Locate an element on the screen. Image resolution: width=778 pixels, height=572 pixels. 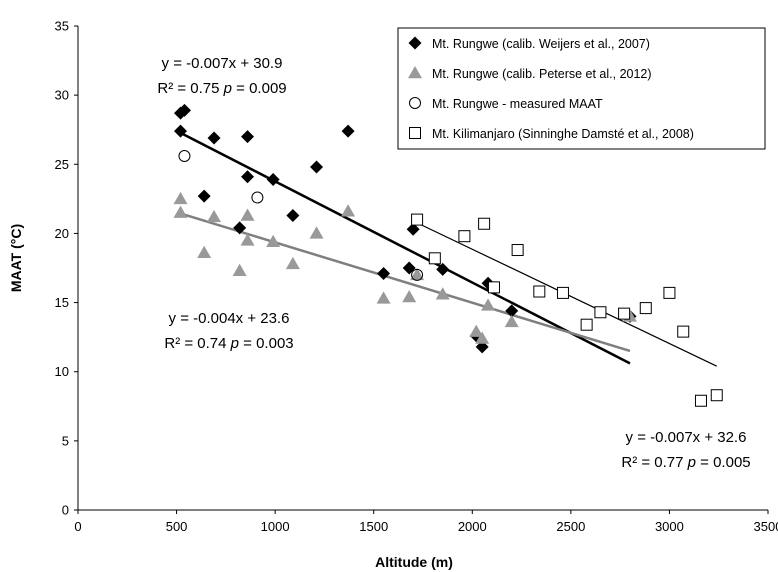
annotation-r2: R² = 0.77 is located at coordinates (654, 462).